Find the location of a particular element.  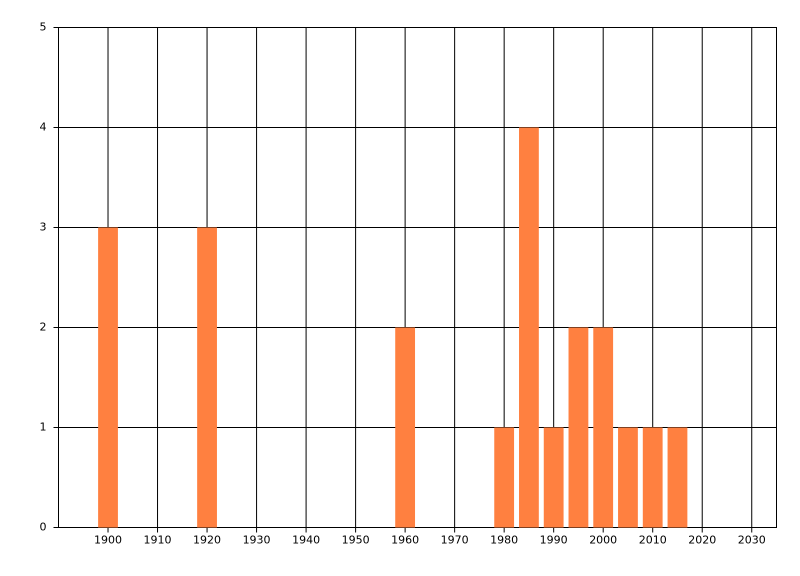

x-tick-label: 1900 is located at coordinates (108, 540).